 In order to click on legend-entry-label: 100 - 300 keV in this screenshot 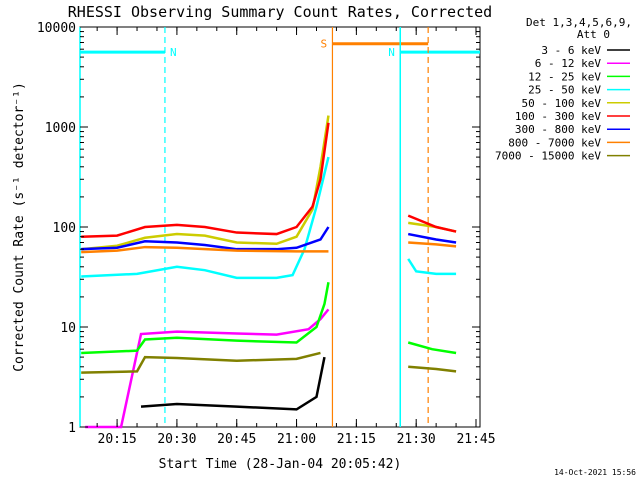, I will do `click(558, 116)`.